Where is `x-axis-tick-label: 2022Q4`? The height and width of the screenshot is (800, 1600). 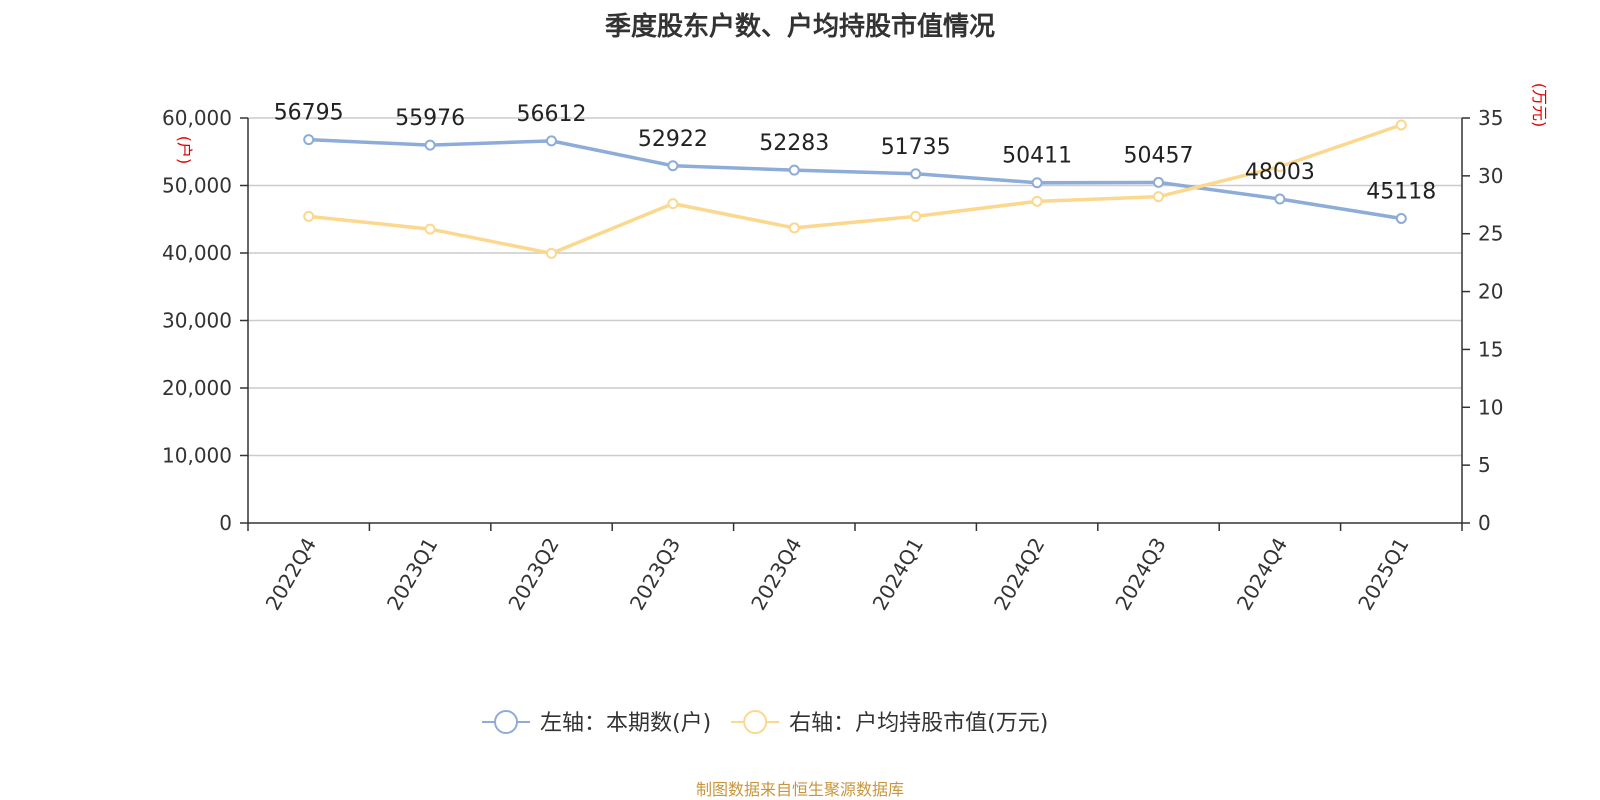 x-axis-tick-label: 2022Q4 is located at coordinates (291, 574).